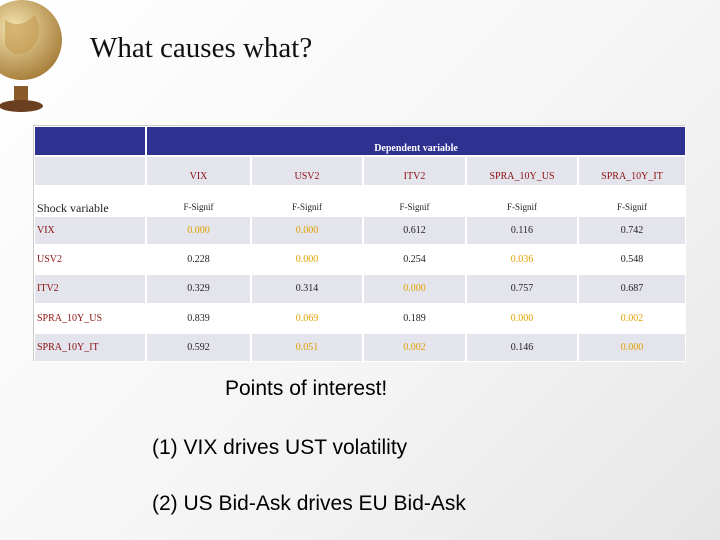  Describe the element at coordinates (90, 201) in the screenshot. I see `stub-header: Shock variable` at that location.